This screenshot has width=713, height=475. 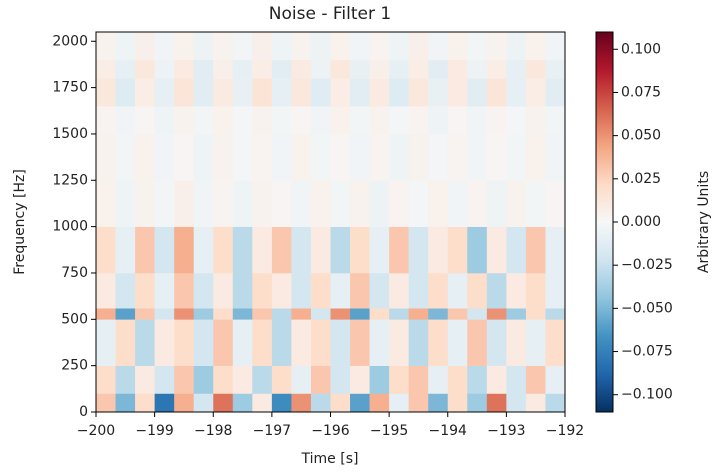 What do you see at coordinates (647, 308) in the screenshot?
I see `colorbar-tick-label: −0.050` at bounding box center [647, 308].